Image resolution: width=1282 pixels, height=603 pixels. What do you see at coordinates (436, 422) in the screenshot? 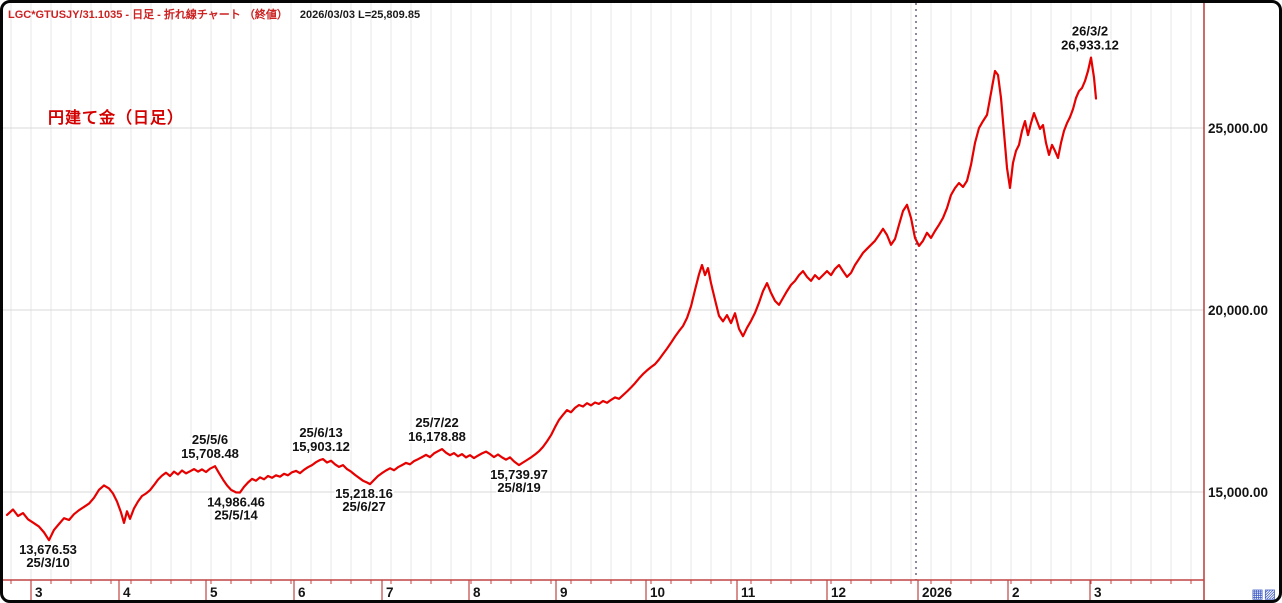
I see `annotation-text: 25/7/22` at bounding box center [436, 422].